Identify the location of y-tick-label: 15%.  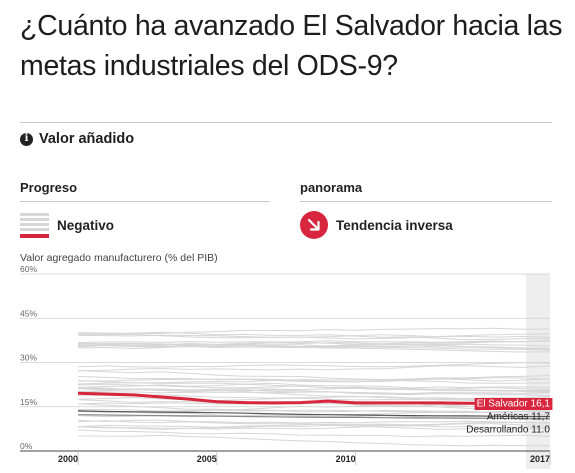
(28, 402).